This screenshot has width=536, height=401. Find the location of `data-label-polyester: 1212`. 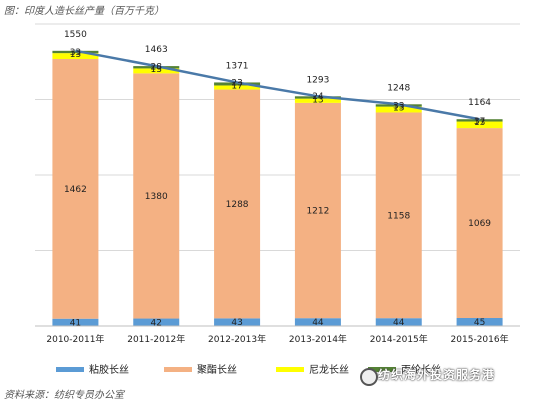

data-label-polyester: 1212 is located at coordinates (317, 212).